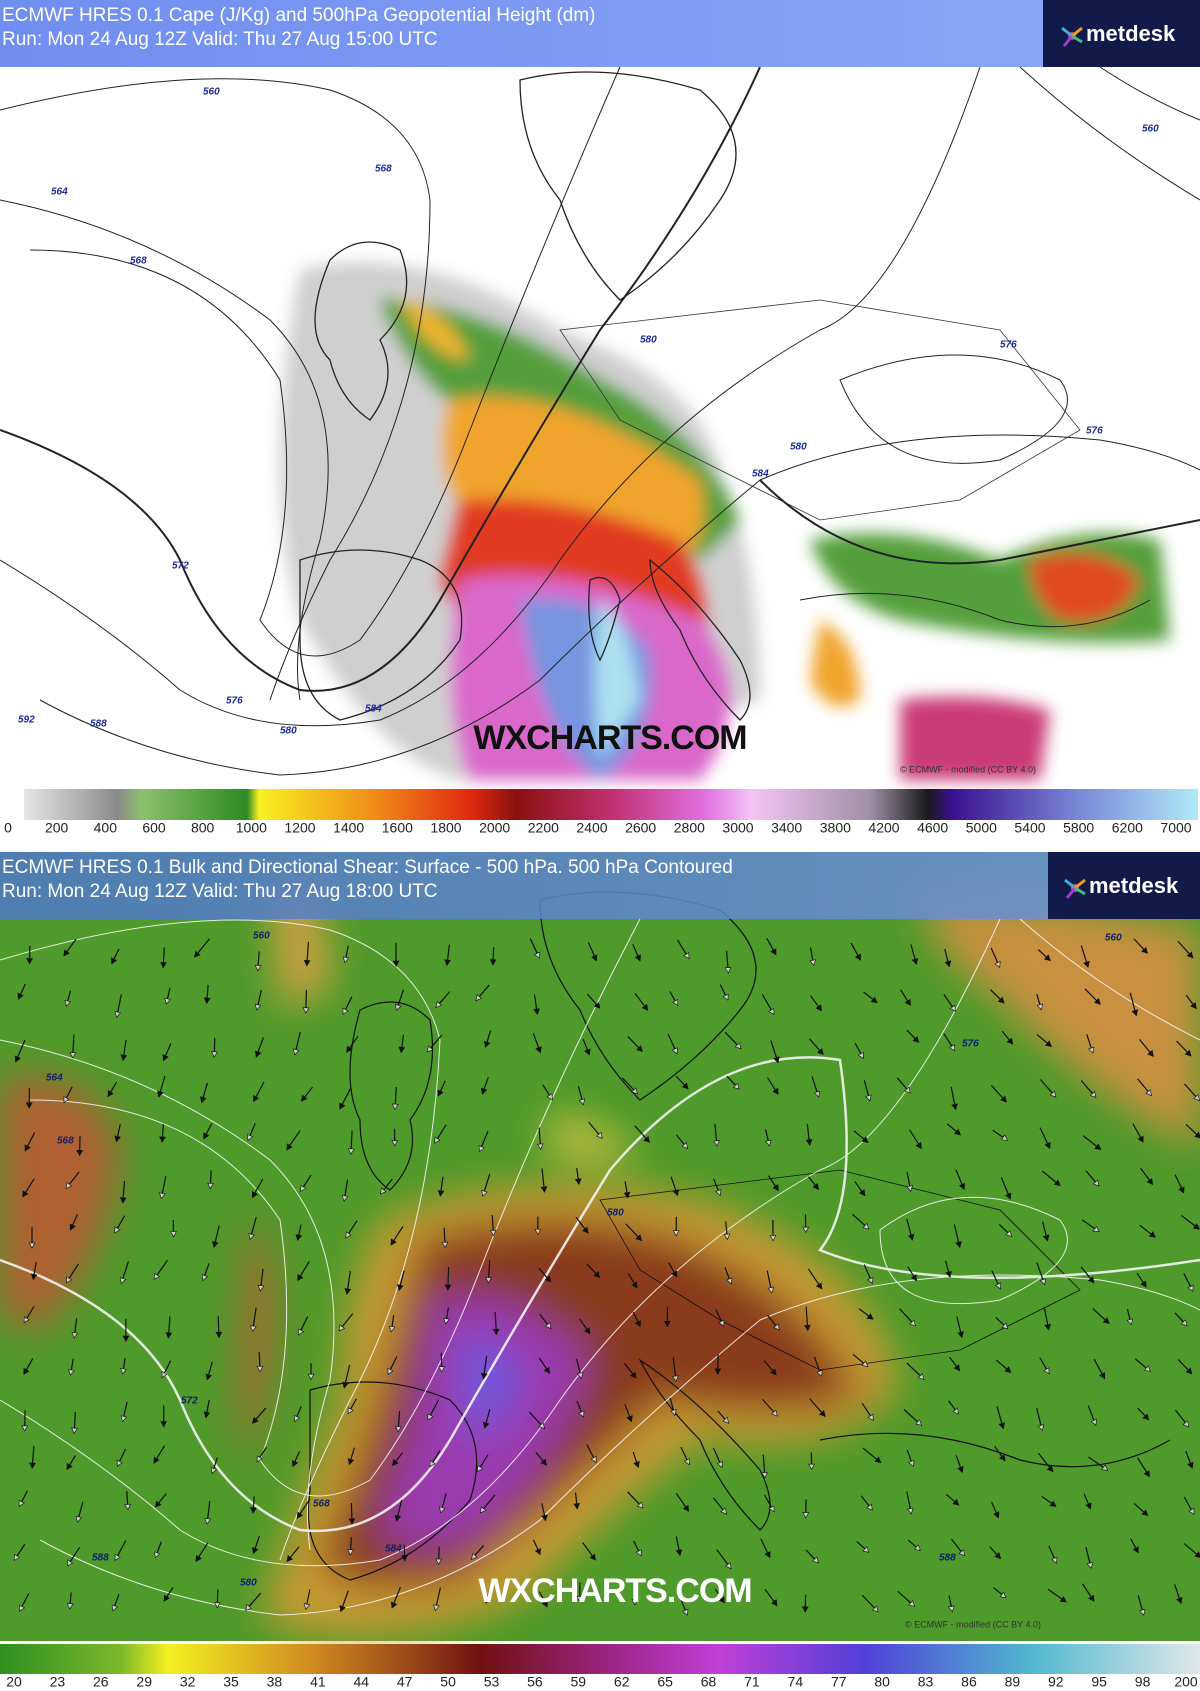 The image size is (1200, 1691). Describe the element at coordinates (321, 1504) in the screenshot. I see `contour-label: 568` at that location.